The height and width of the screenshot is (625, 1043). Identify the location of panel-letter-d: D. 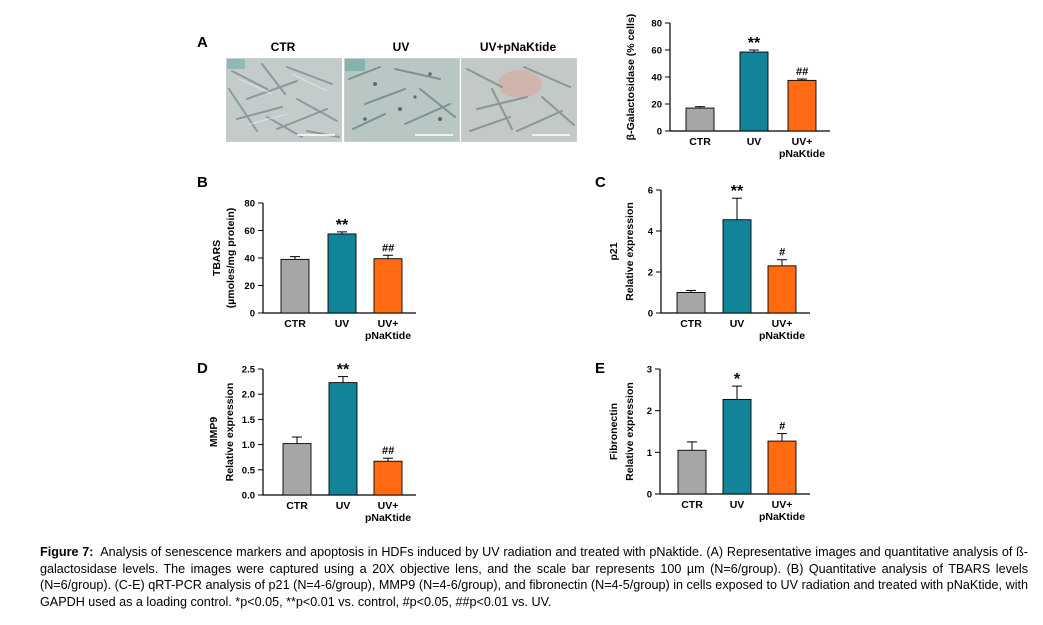
(202, 368).